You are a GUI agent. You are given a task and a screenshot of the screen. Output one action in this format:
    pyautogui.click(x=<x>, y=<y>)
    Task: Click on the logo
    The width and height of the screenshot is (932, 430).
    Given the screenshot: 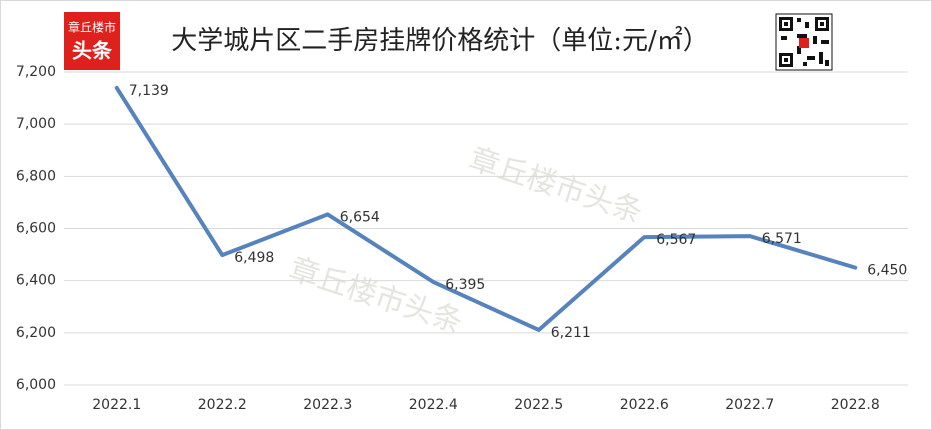 What is the action you would take?
    pyautogui.click(x=92, y=41)
    